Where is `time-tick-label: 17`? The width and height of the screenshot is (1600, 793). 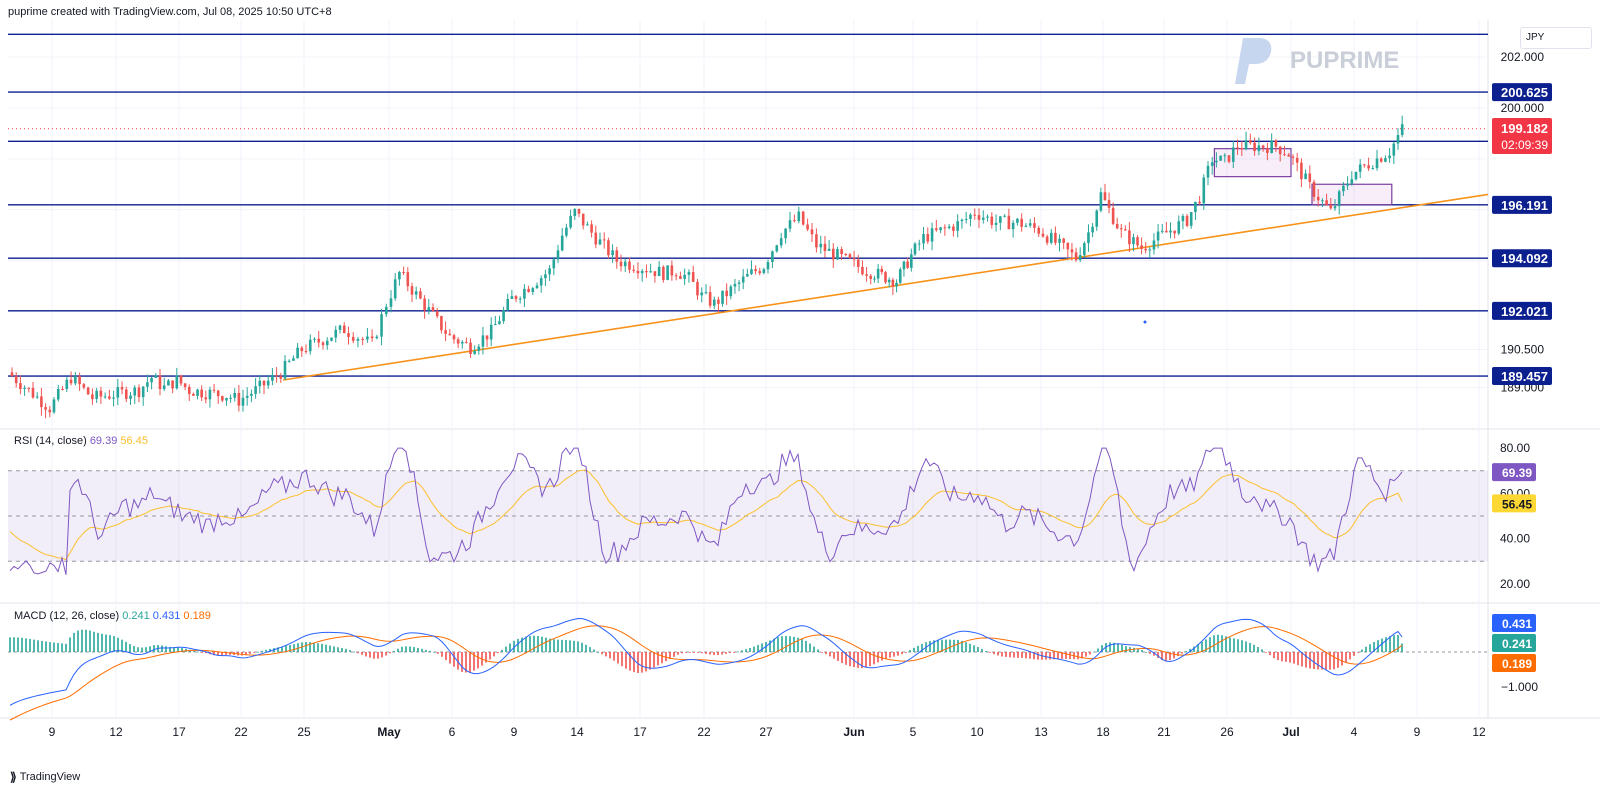
time-tick-label: 17 is located at coordinates (640, 732).